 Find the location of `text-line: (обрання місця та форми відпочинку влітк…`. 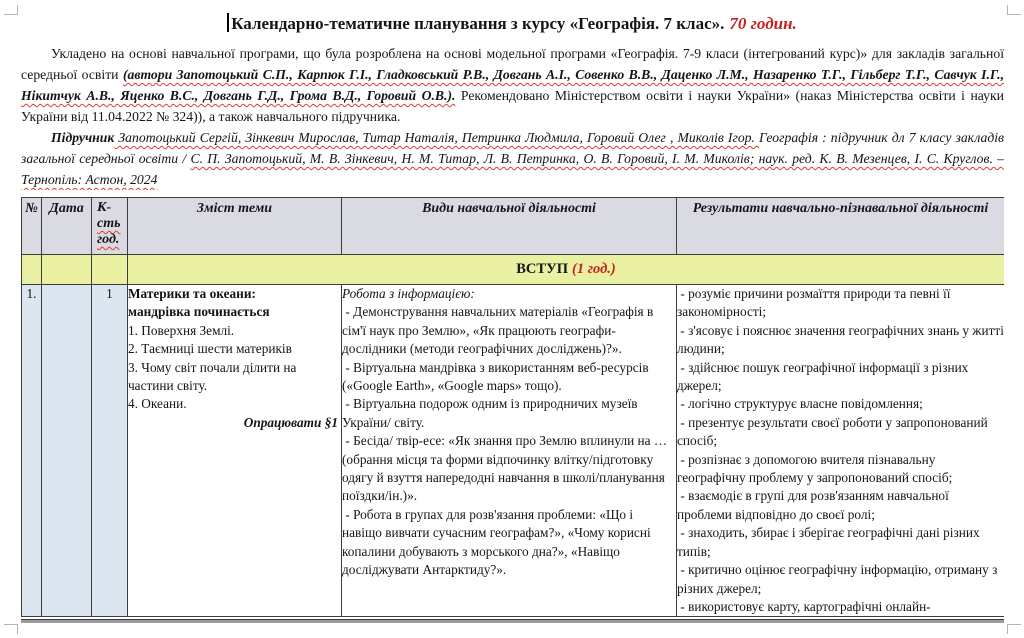

text-line: (обрання місця та форми відпочинку влітк… is located at coordinates (505, 477).